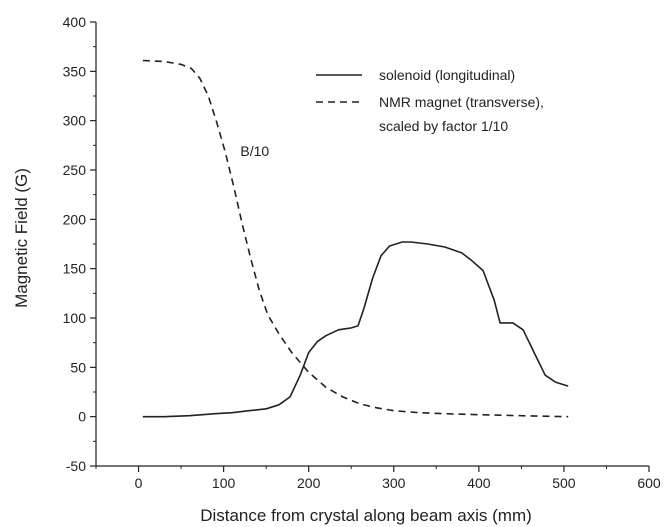  Describe the element at coordinates (378, 478) in the screenshot. I see `x-axis-ticks: 0 100 200 300 400 500 600` at that location.